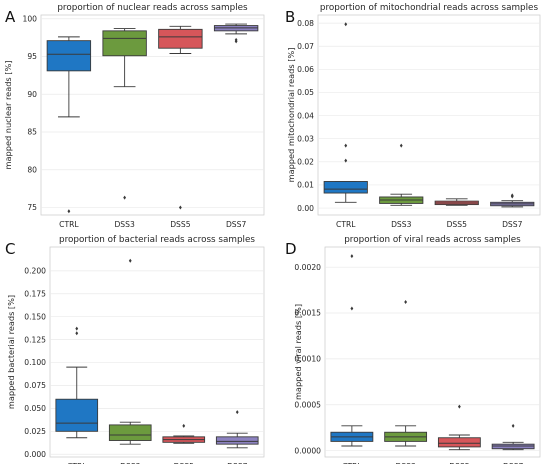 The width and height of the screenshot is (550, 464). What do you see at coordinates (35, 408) in the screenshot?
I see `y-tick-label: 0.050` at bounding box center [35, 408].